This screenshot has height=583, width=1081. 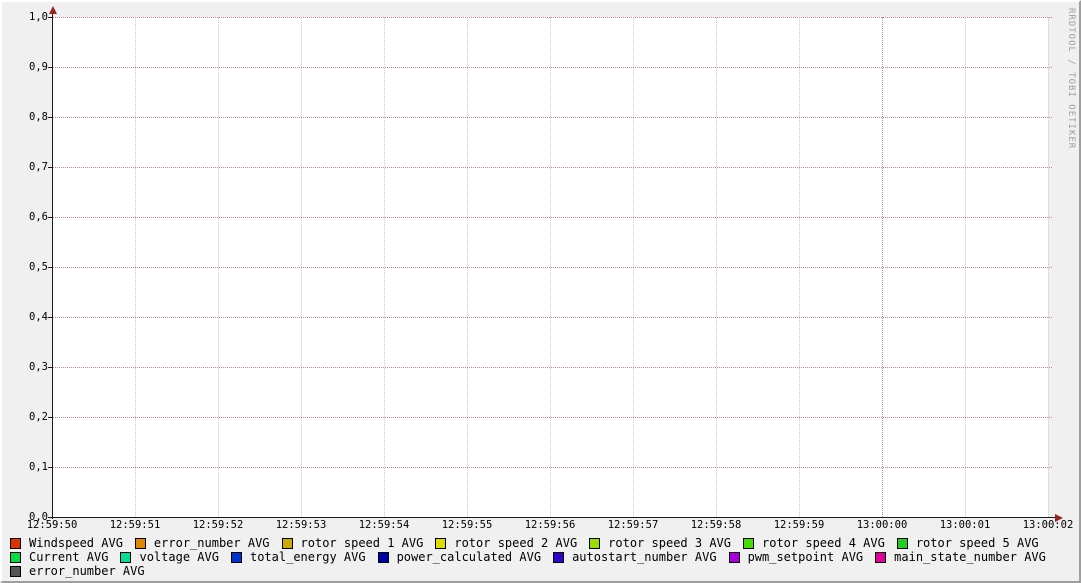 What do you see at coordinates (135, 525) in the screenshot?
I see `x-axis-label: 12:59:51` at bounding box center [135, 525].